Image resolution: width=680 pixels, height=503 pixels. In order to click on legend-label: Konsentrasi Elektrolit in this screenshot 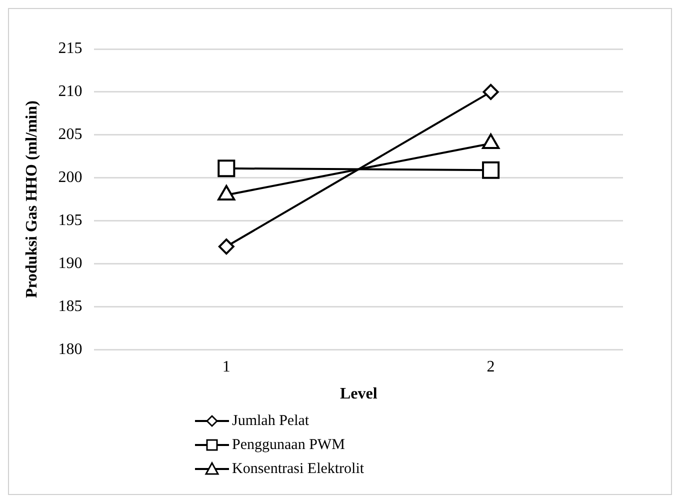, I will do `click(298, 469)`.